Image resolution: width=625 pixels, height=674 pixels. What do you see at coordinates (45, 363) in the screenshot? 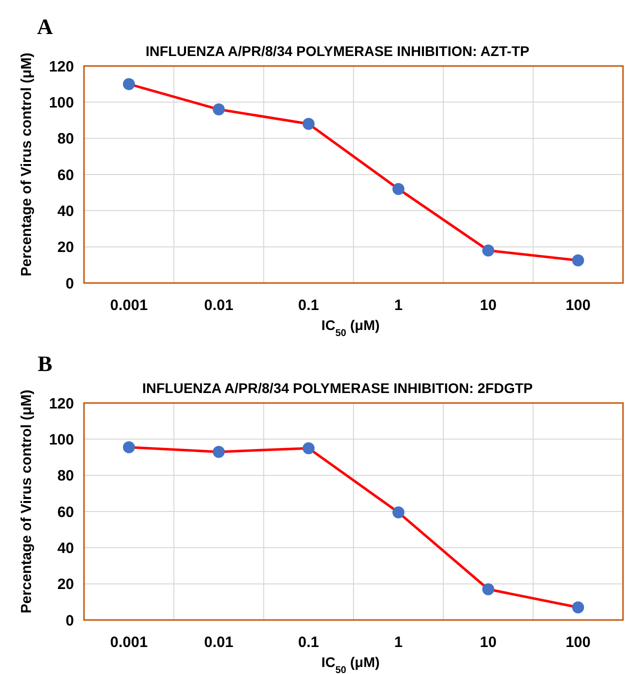
I see `text: B` at bounding box center [45, 363].